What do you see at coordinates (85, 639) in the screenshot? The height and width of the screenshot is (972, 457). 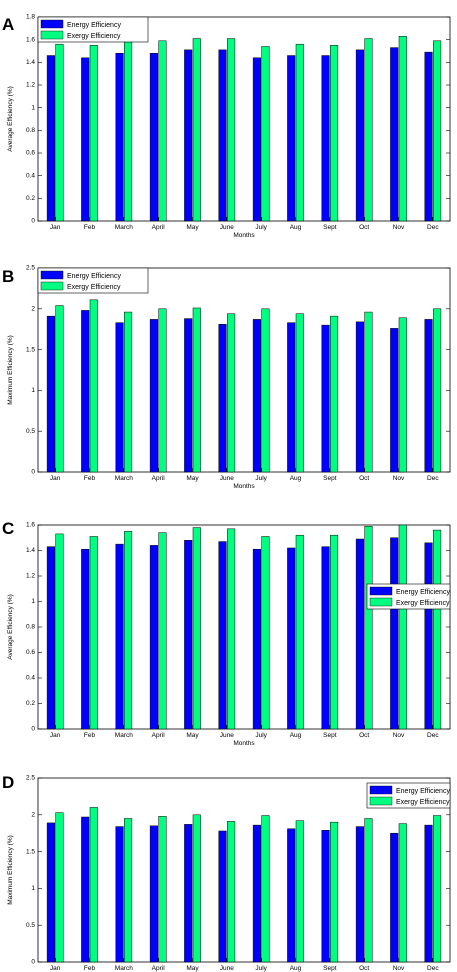 I see `bar-energy-feb` at bounding box center [85, 639].